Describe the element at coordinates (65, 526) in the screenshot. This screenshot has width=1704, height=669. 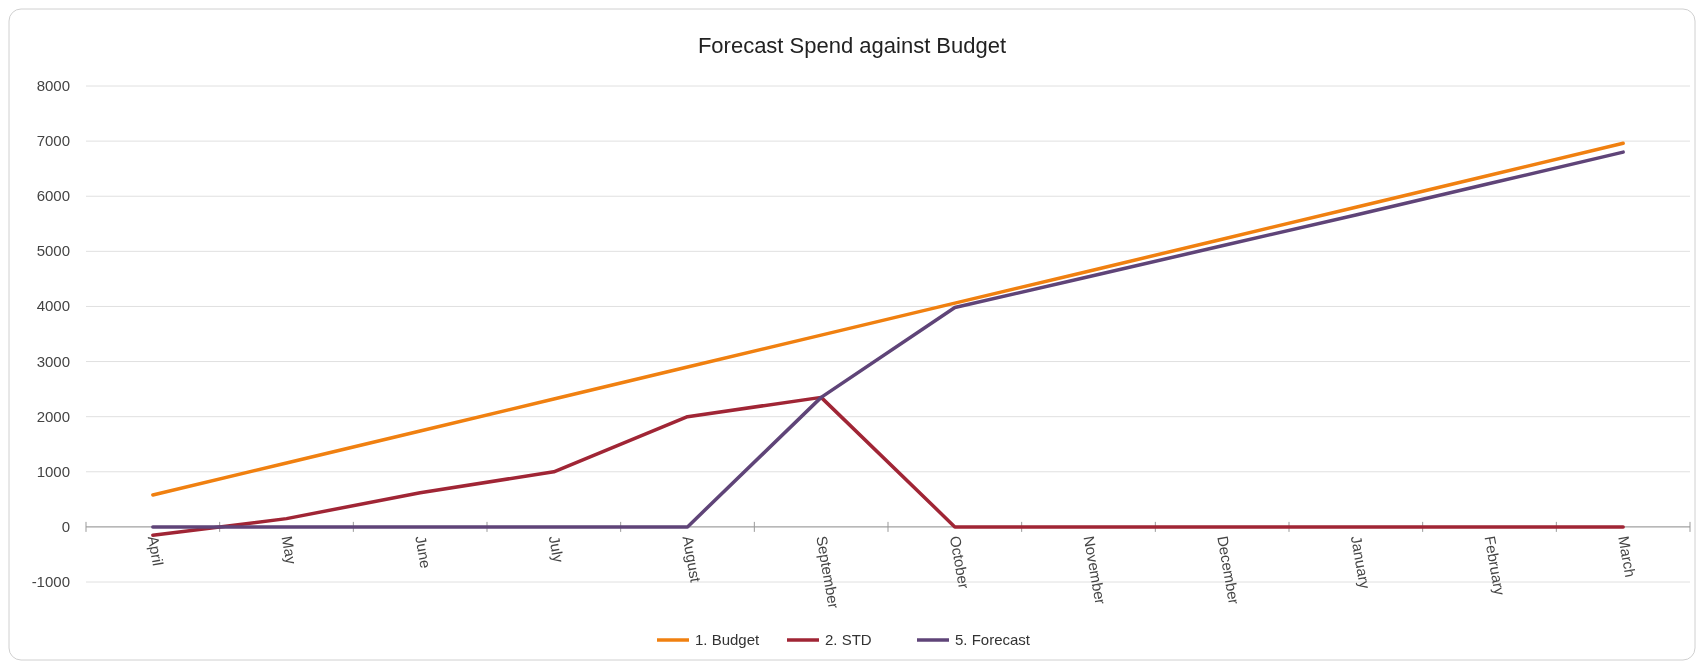
I see `y-tick-label: 0` at that location.